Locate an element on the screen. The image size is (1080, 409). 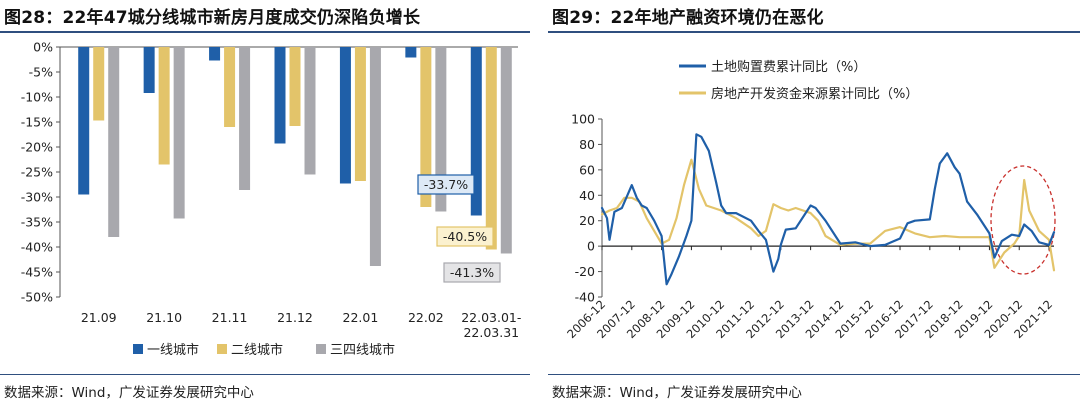
series-line is located at coordinates (828, 215).